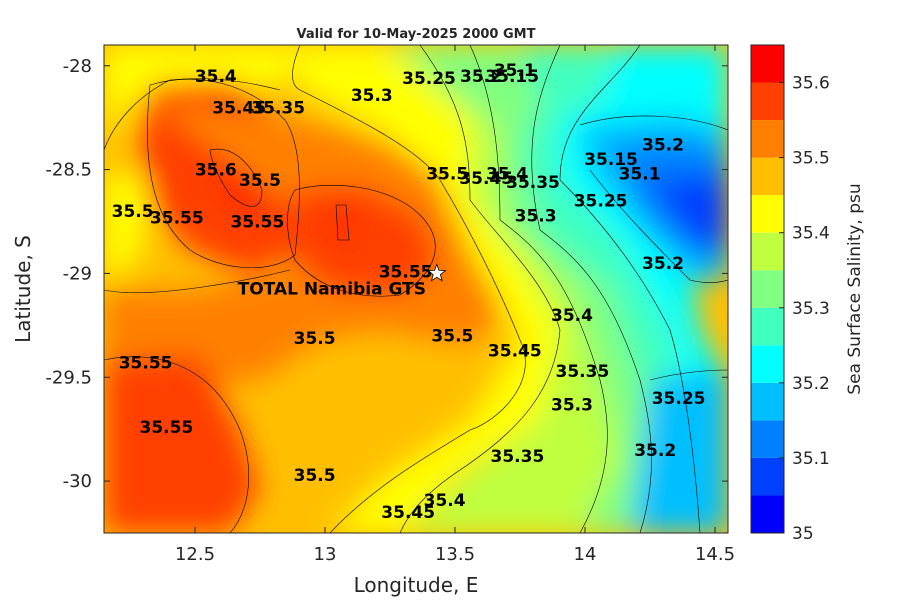 This screenshot has width=900, height=600. What do you see at coordinates (790, 294) in the screenshot?
I see `colorbar: 35 35.1 35.2 35.3 35.4 35.5 35.6` at bounding box center [790, 294].